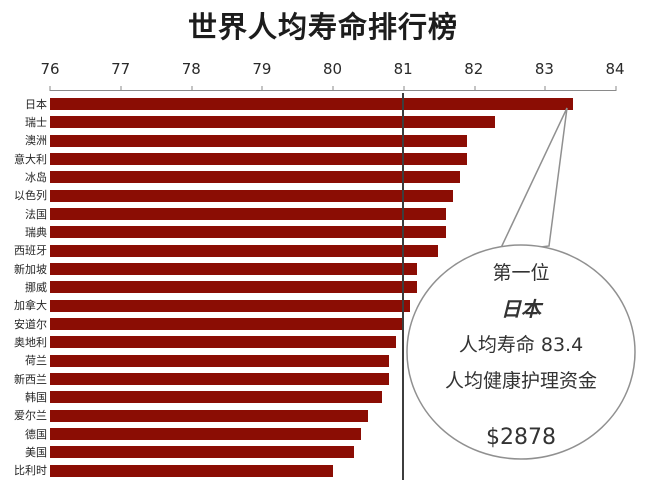  I want to click on bar-row: 比利时, so click(307, 471).